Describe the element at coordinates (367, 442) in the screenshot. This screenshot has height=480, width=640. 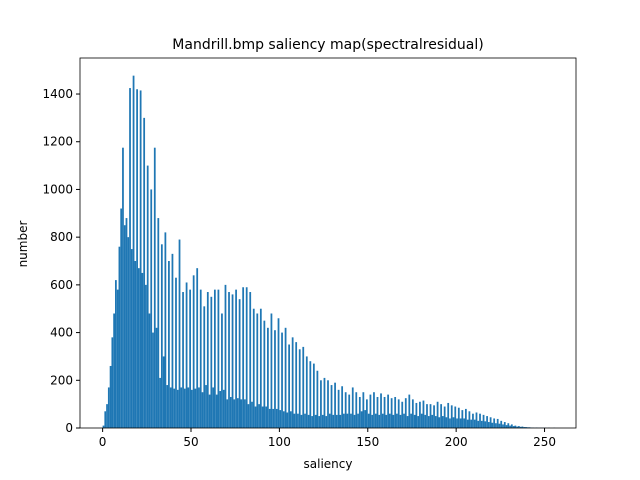
I see `x-tick-label: 150` at that location.